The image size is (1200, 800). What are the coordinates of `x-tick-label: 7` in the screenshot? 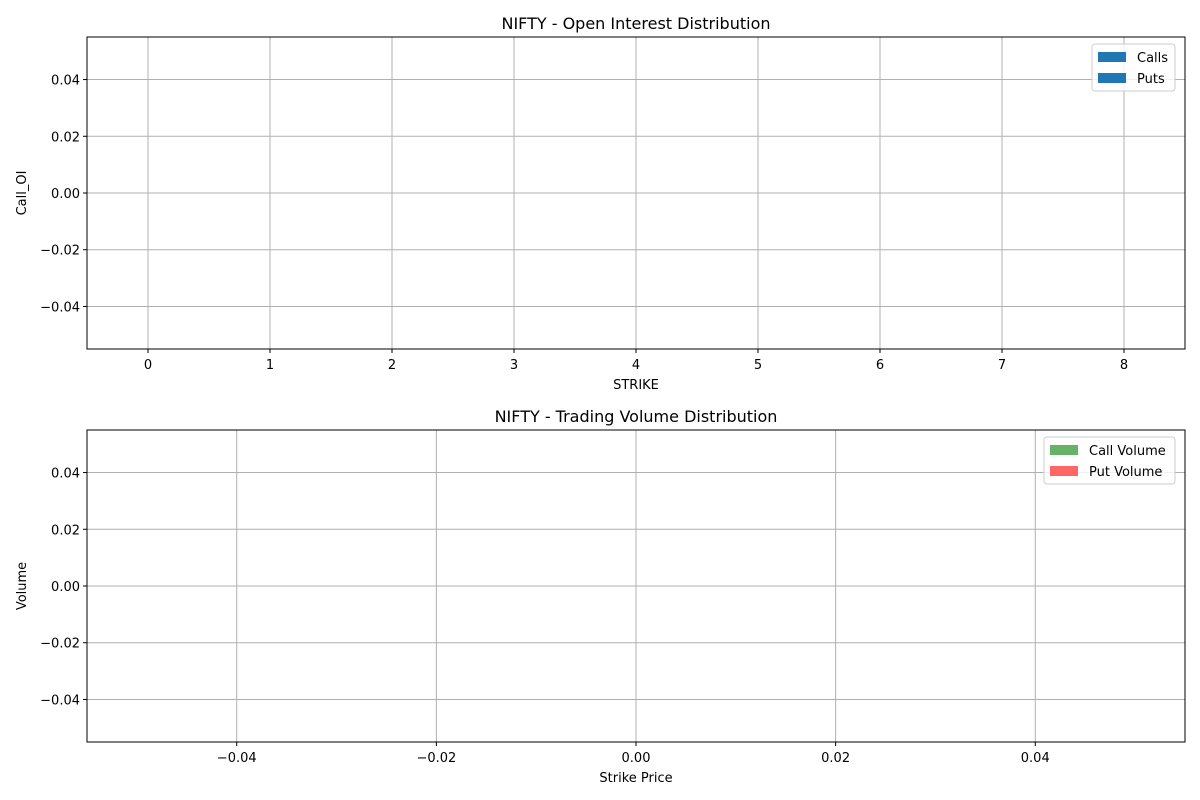 It's located at (1002, 365).